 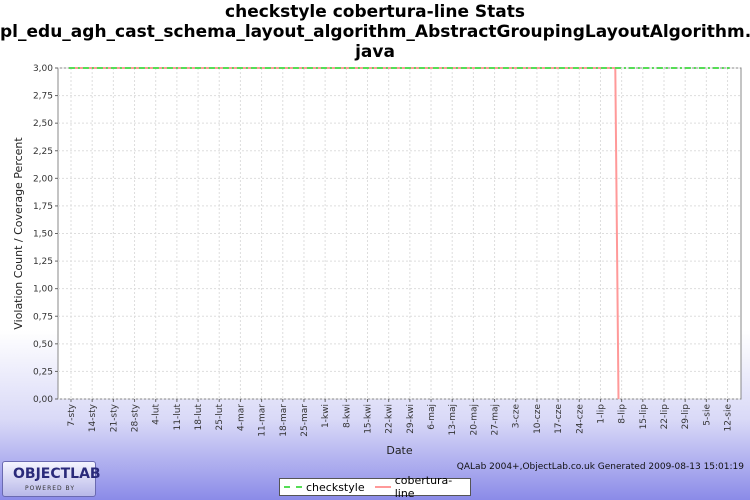 What do you see at coordinates (157, 414) in the screenshot?
I see `x-tick-label: 4-lut` at bounding box center [157, 414].